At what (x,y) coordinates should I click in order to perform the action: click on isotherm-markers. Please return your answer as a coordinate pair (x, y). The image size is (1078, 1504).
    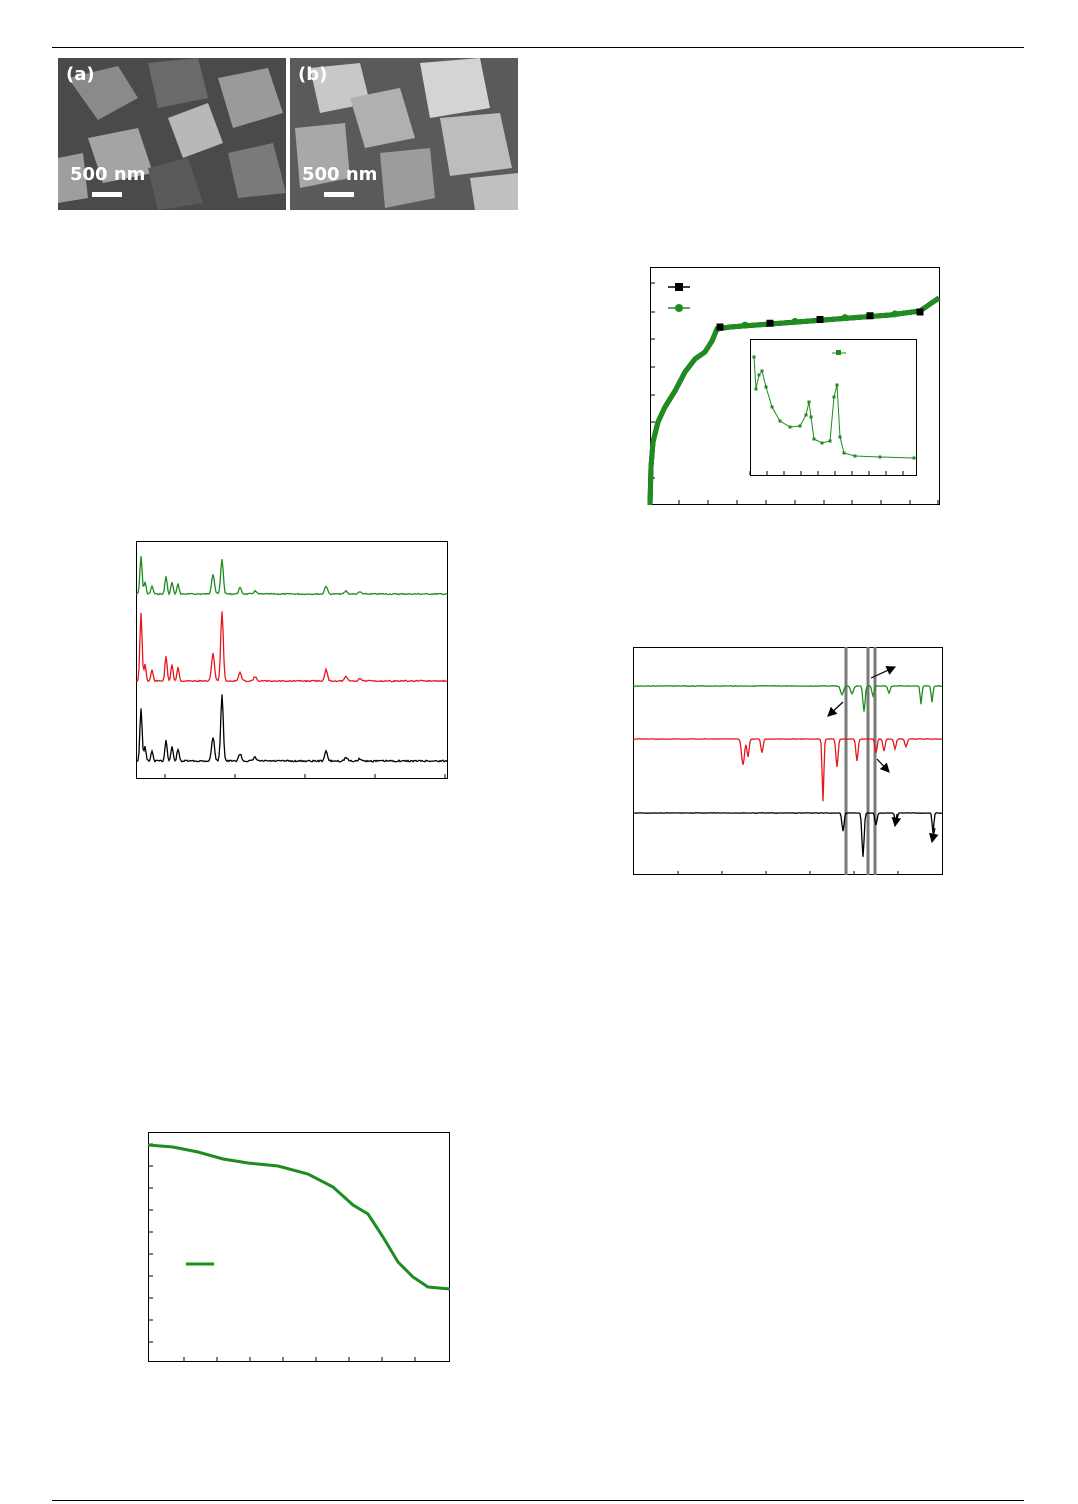
    Looking at the image, I should click on (820, 319).